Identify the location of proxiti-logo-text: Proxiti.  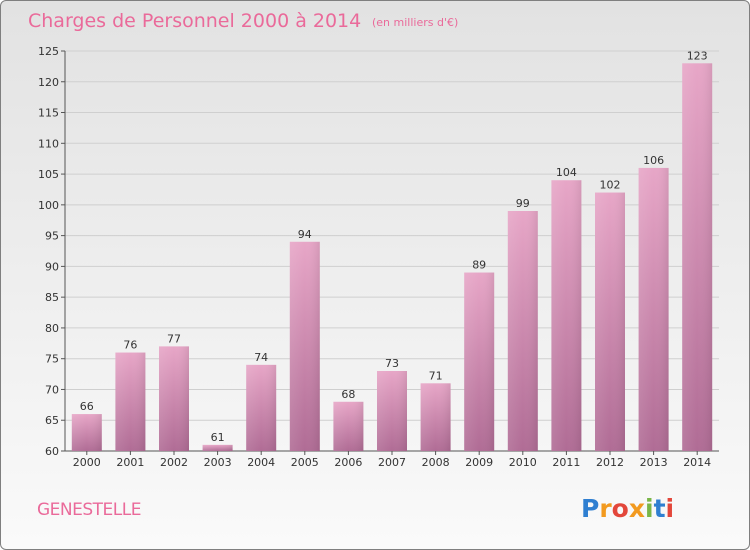
(627, 508).